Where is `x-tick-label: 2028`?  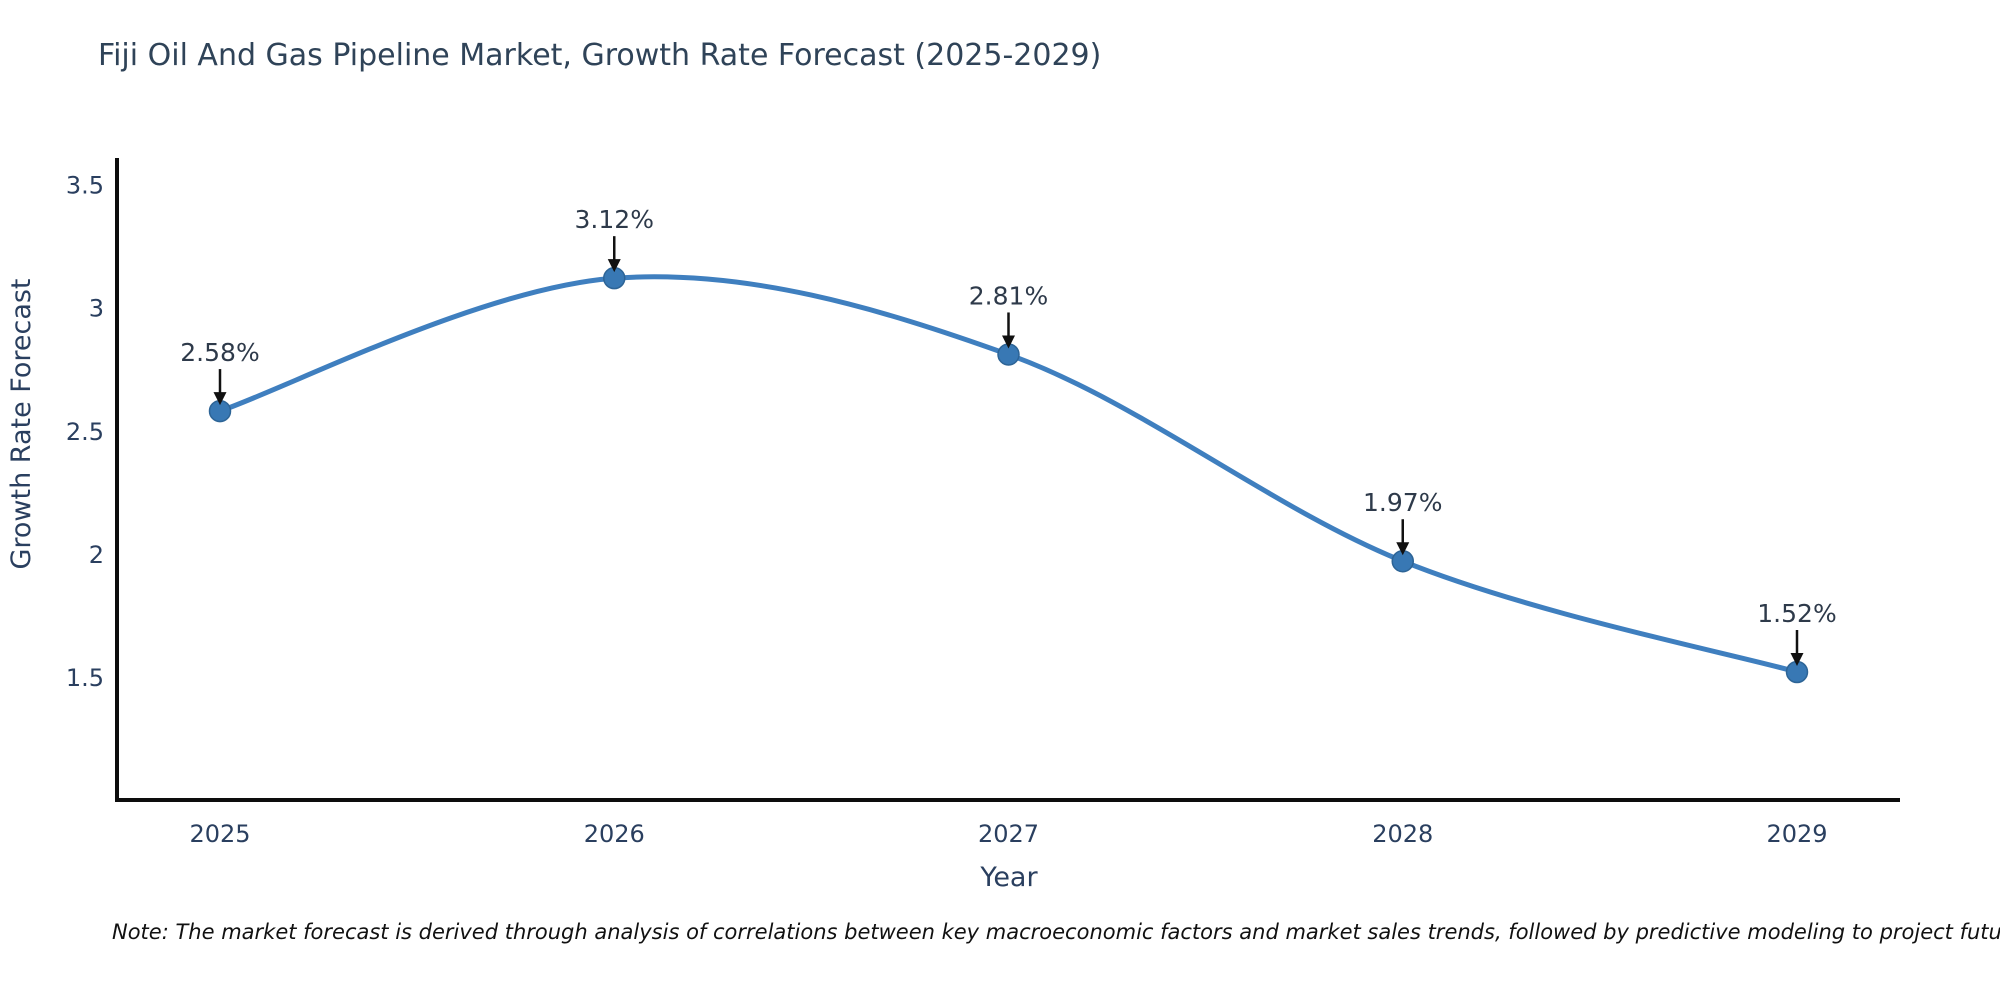
x-tick-label: 2028 is located at coordinates (1402, 834).